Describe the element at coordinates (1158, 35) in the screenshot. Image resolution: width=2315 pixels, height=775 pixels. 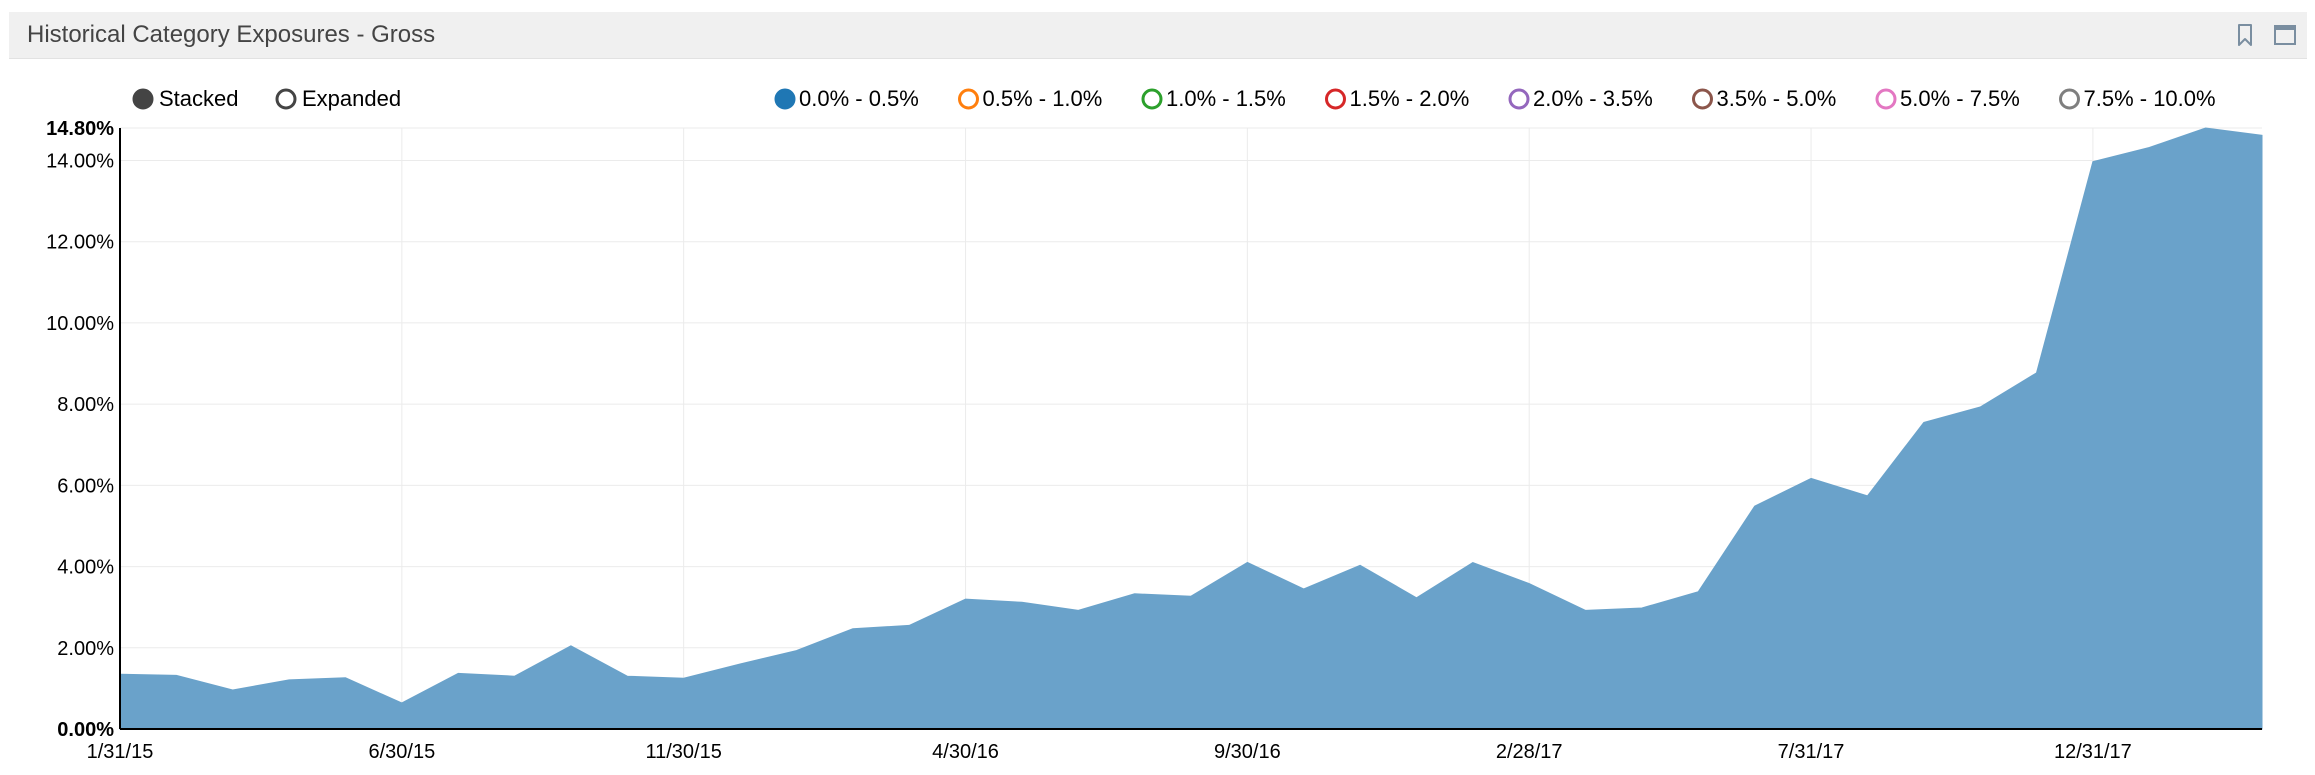
I see `panel-header: Historical Category Exposures - Gross` at that location.